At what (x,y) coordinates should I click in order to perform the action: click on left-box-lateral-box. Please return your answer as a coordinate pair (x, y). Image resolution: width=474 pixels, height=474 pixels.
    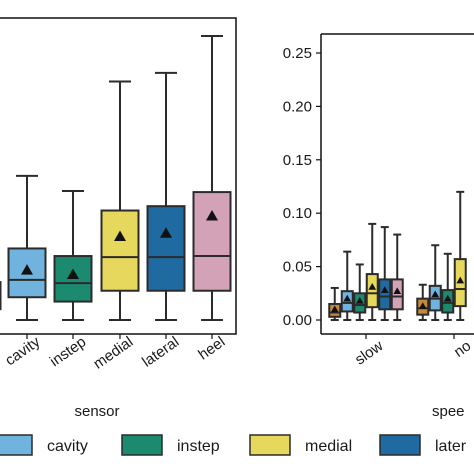
    Looking at the image, I should click on (166, 248).